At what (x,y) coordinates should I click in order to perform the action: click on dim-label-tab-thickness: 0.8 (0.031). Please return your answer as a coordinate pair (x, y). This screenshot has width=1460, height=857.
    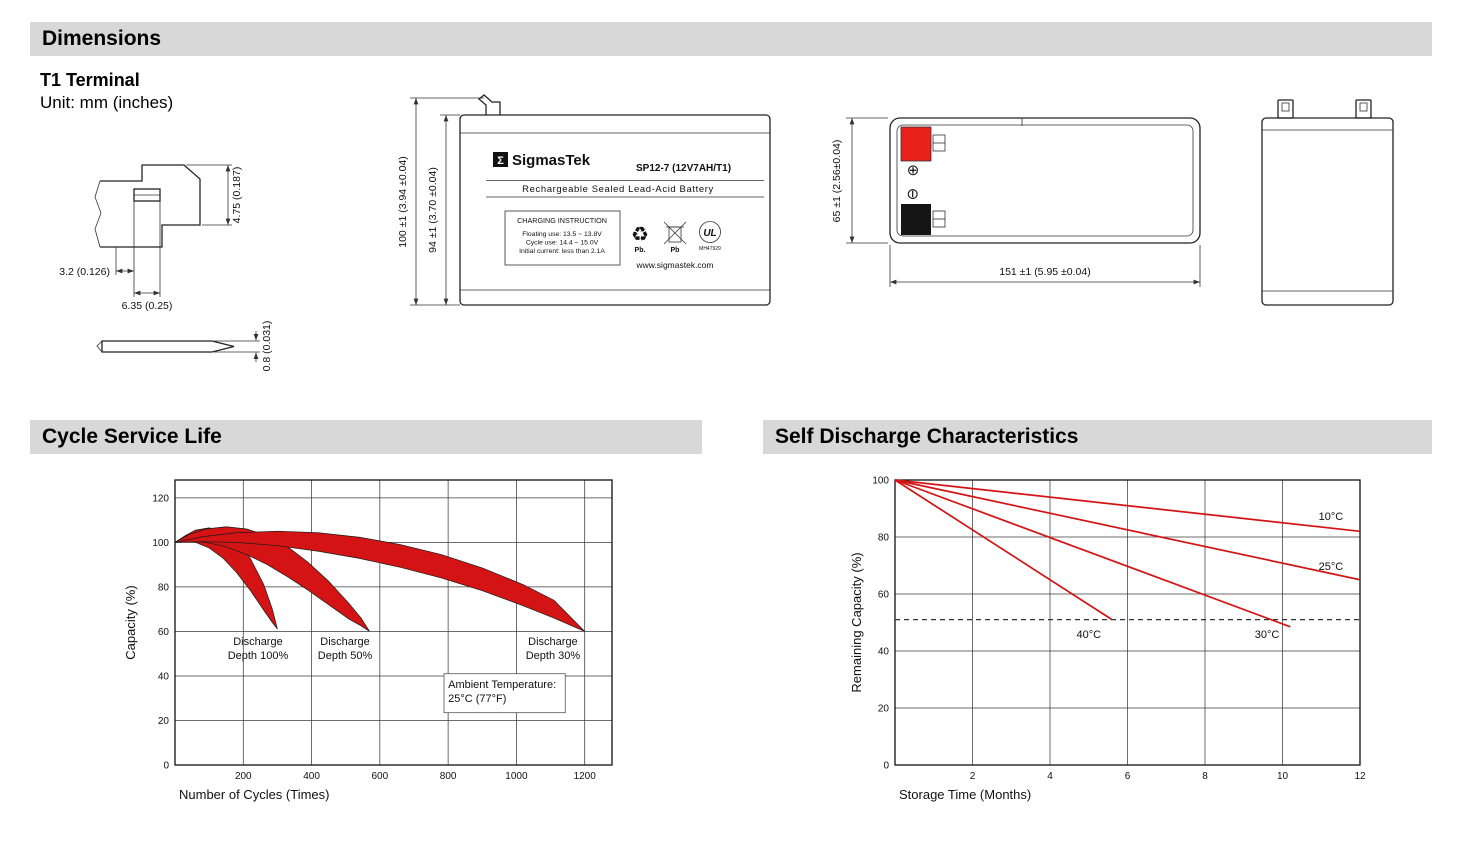
    Looking at the image, I should click on (267, 346).